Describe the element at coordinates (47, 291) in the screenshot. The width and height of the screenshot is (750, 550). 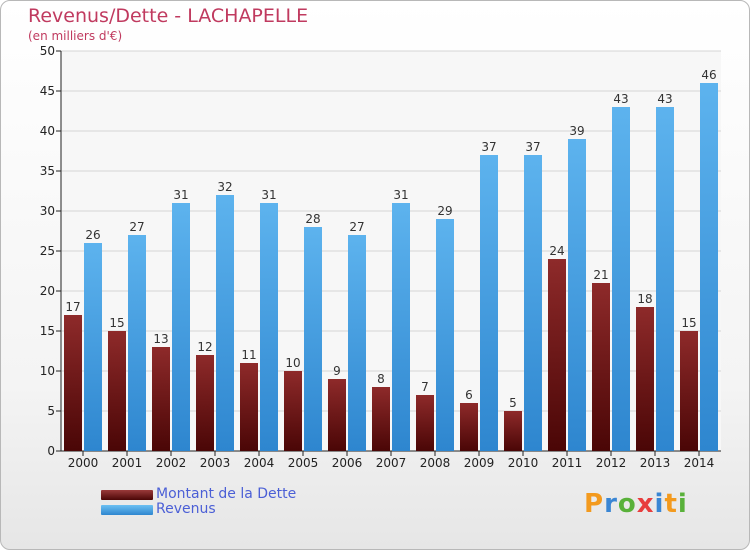
I see `y-tick-label: 20` at that location.